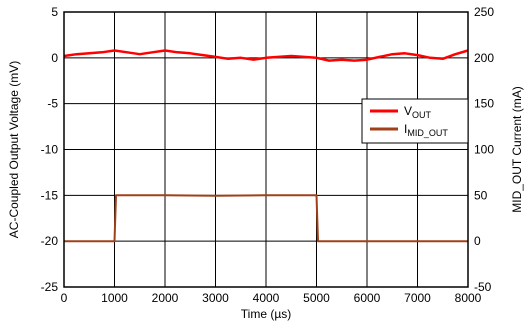 This screenshot has height=331, width=530. Describe the element at coordinates (266, 218) in the screenshot. I see `series-line-imid-out` at that location.